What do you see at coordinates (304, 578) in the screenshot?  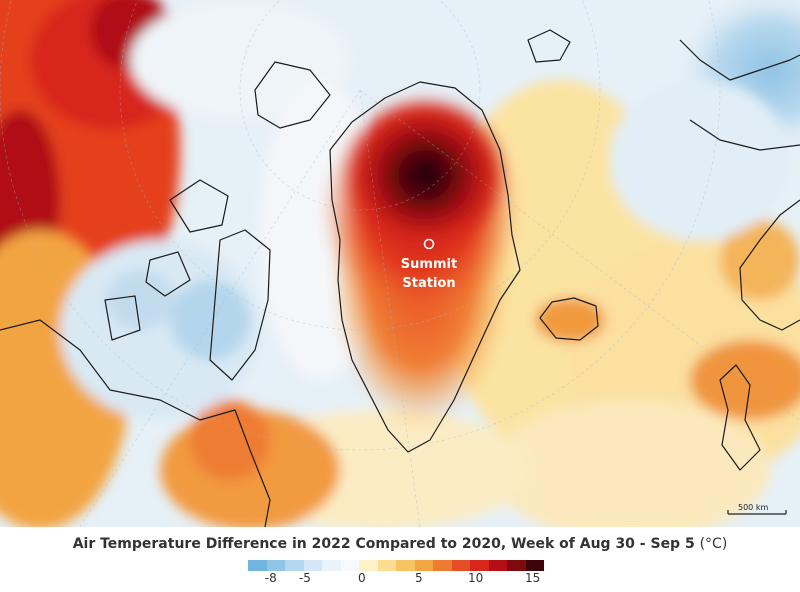 I see `legend-tick-label: -5` at bounding box center [304, 578].